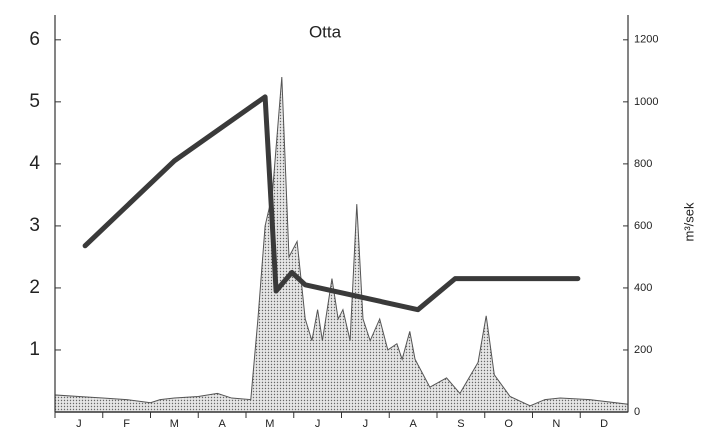  I want to click on y-tick-label: 5, so click(34, 101).